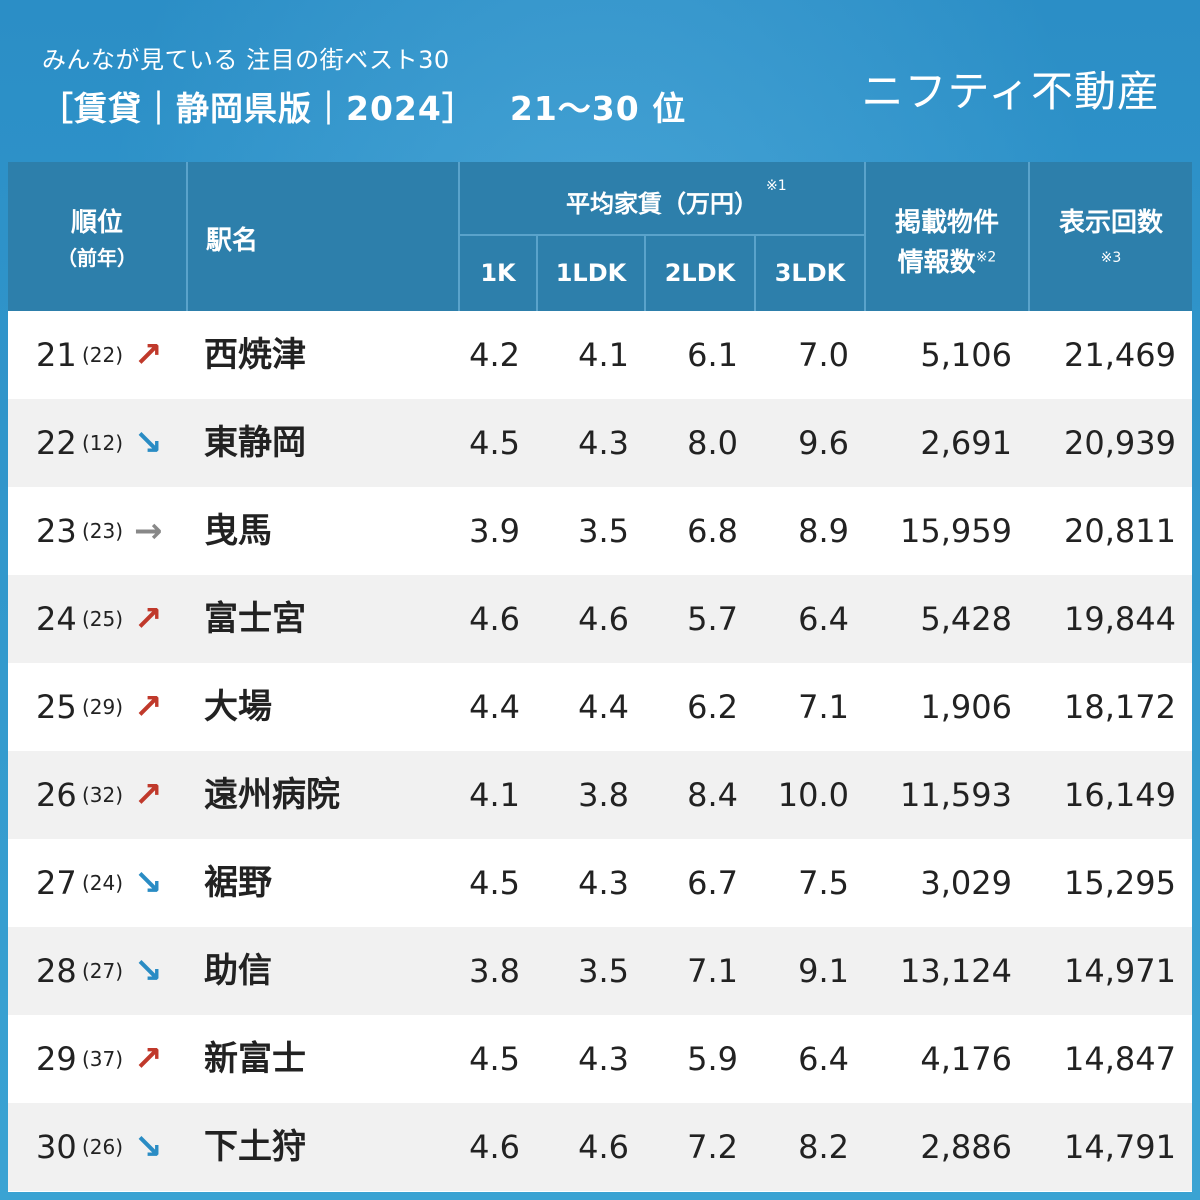 Image resolution: width=1200 pixels, height=1200 pixels. What do you see at coordinates (1111, 258) in the screenshot?
I see `header-views-note: ※3` at bounding box center [1111, 258].